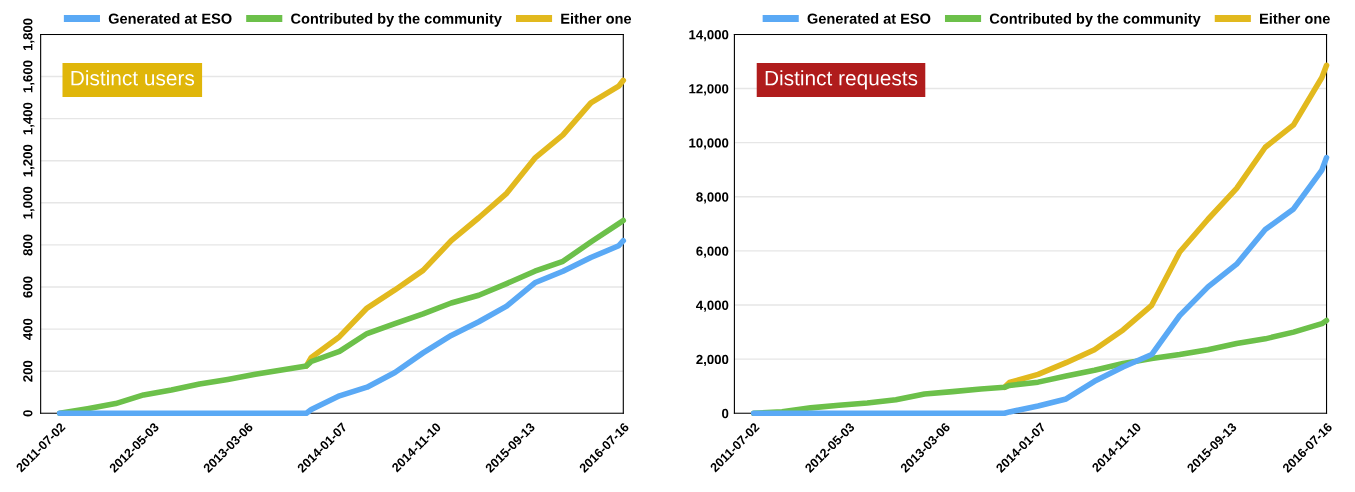 This screenshot has width=1355, height=492. What do you see at coordinates (28, 245) in the screenshot?
I see `y-tick-label: 800` at bounding box center [28, 245].